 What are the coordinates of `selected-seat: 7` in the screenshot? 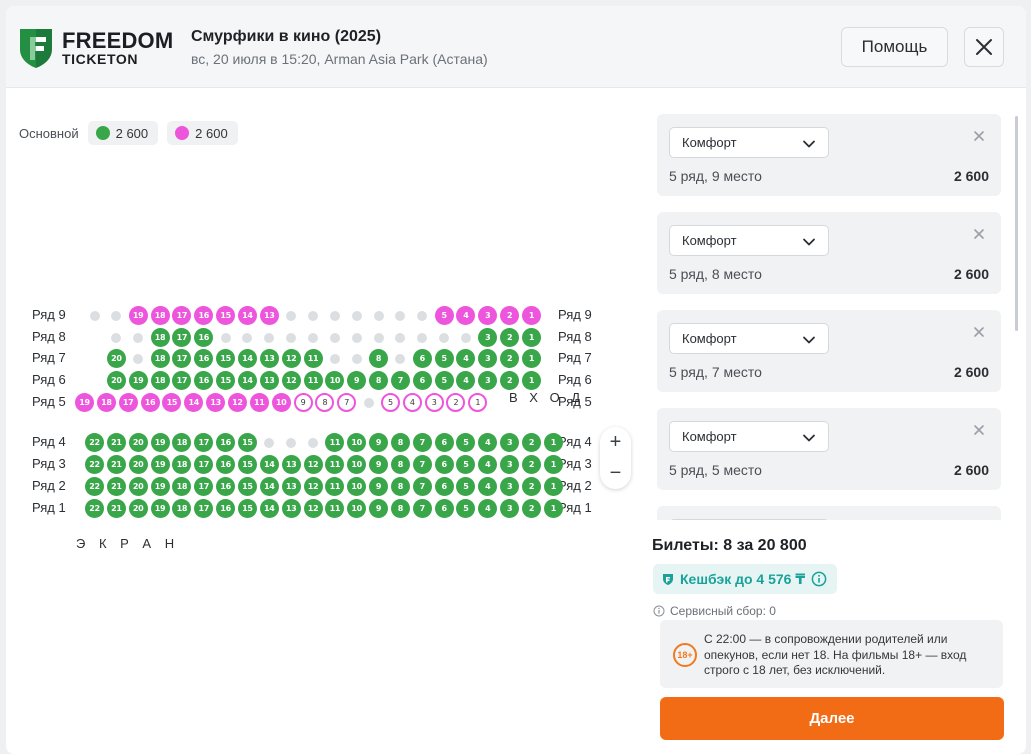 It's located at (347, 402).